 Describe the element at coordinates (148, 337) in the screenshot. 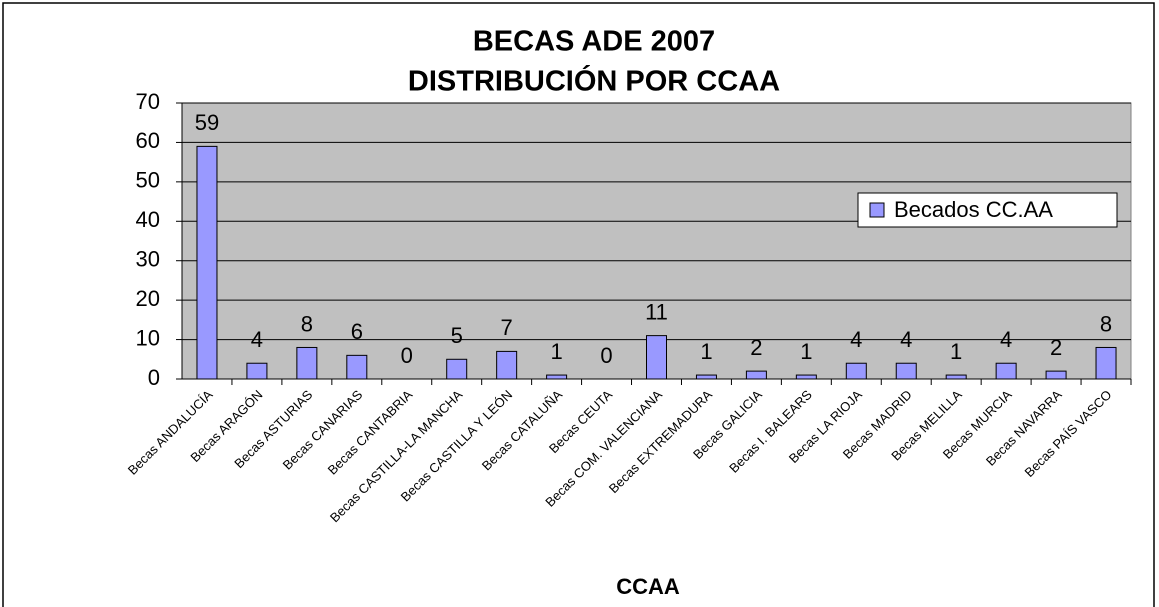

I see `y-tick-label: 10` at that location.